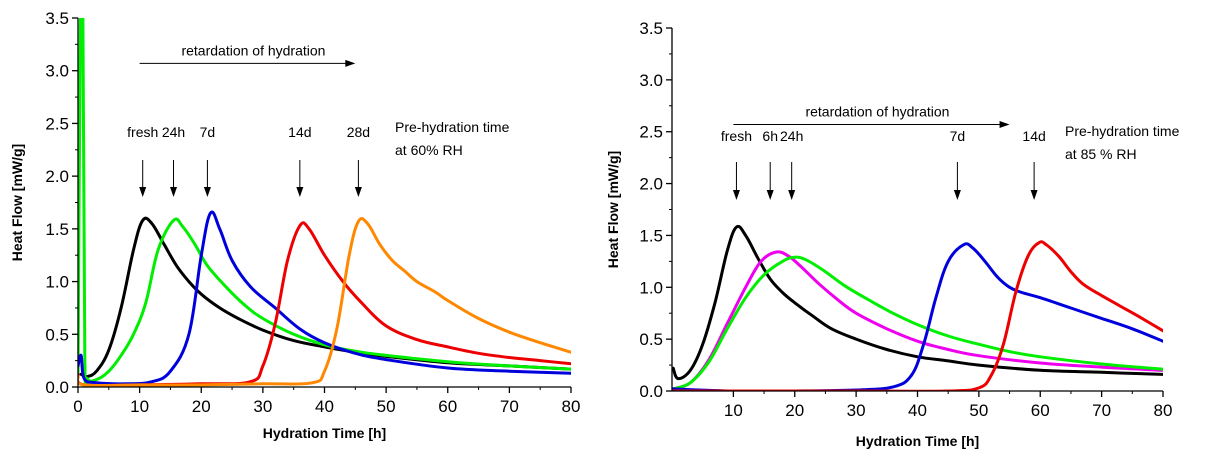  I want to click on series-line-28d, so click(324, 302).